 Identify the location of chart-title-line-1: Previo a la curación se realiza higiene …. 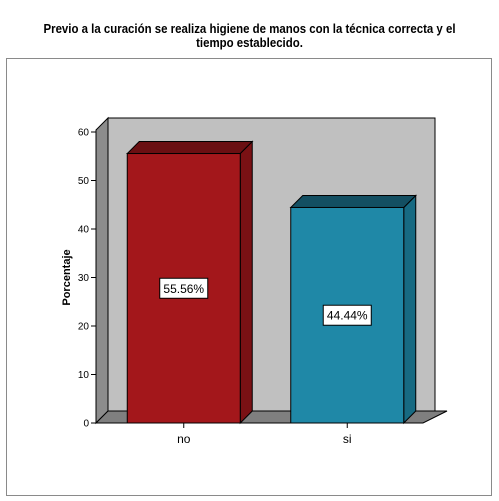
(249, 28).